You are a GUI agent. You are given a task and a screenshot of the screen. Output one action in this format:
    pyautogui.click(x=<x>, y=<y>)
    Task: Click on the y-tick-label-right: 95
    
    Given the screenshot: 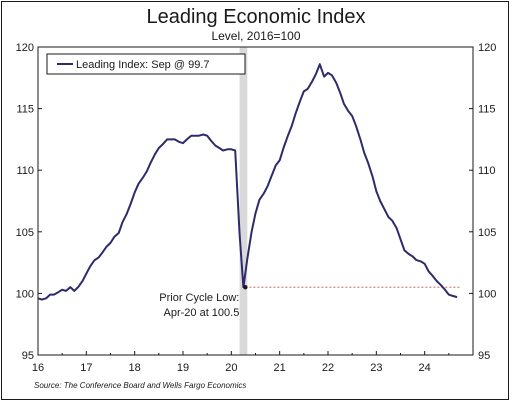 What is the action you would take?
    pyautogui.click(x=484, y=356)
    